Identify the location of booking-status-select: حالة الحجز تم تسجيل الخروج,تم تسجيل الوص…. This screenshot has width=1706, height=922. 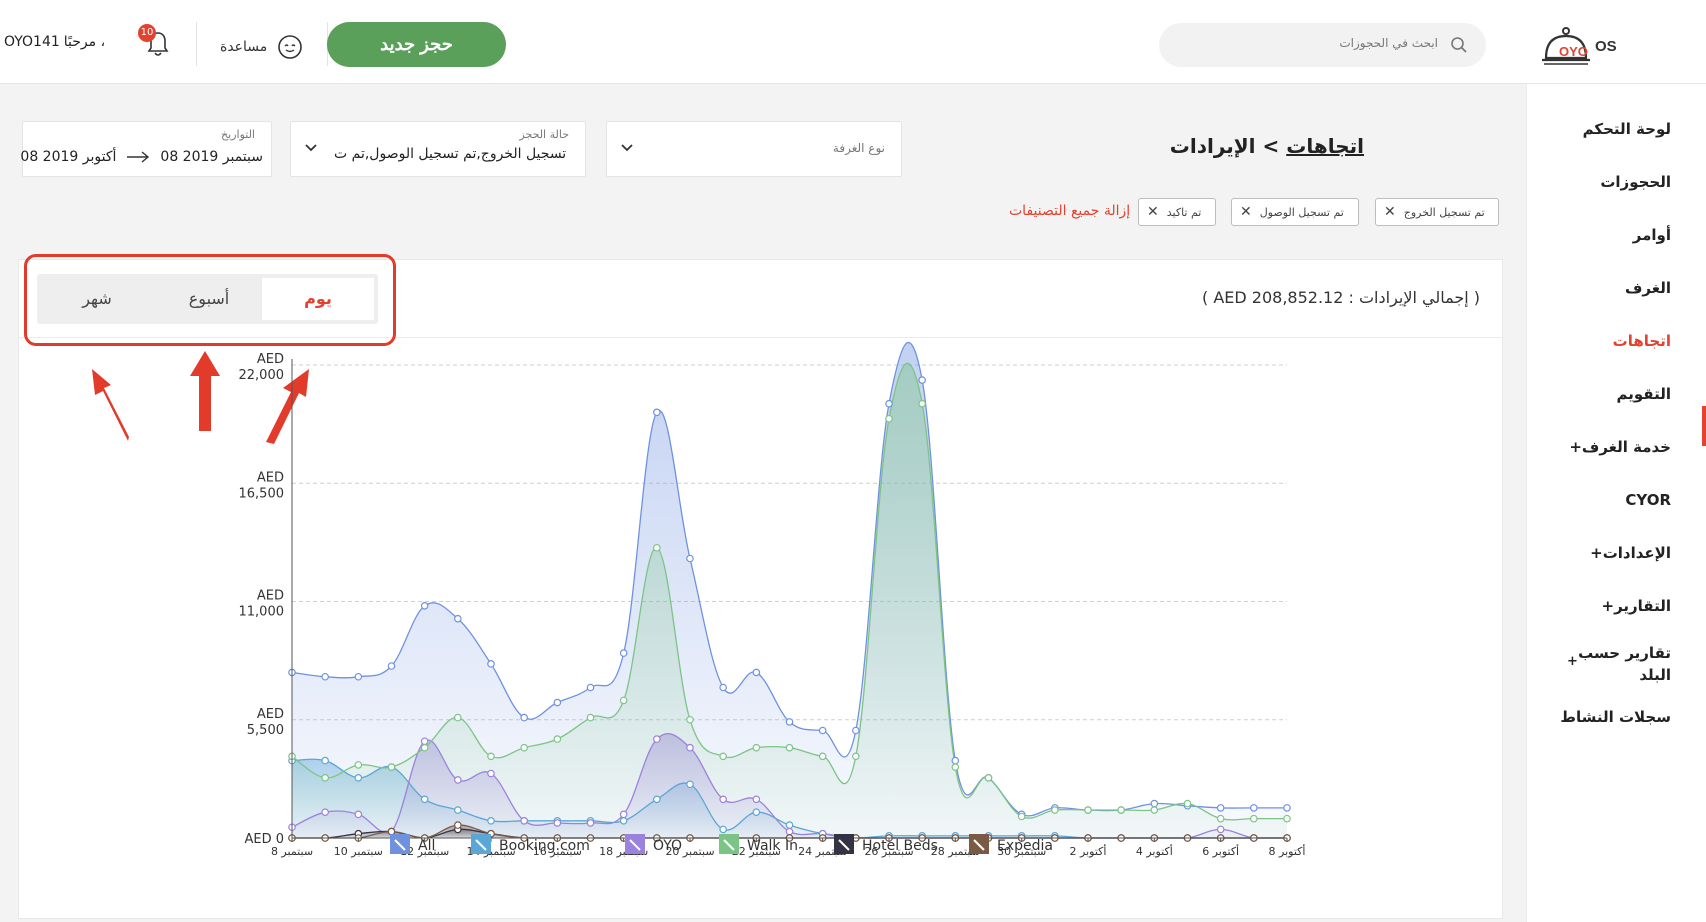
(438, 149).